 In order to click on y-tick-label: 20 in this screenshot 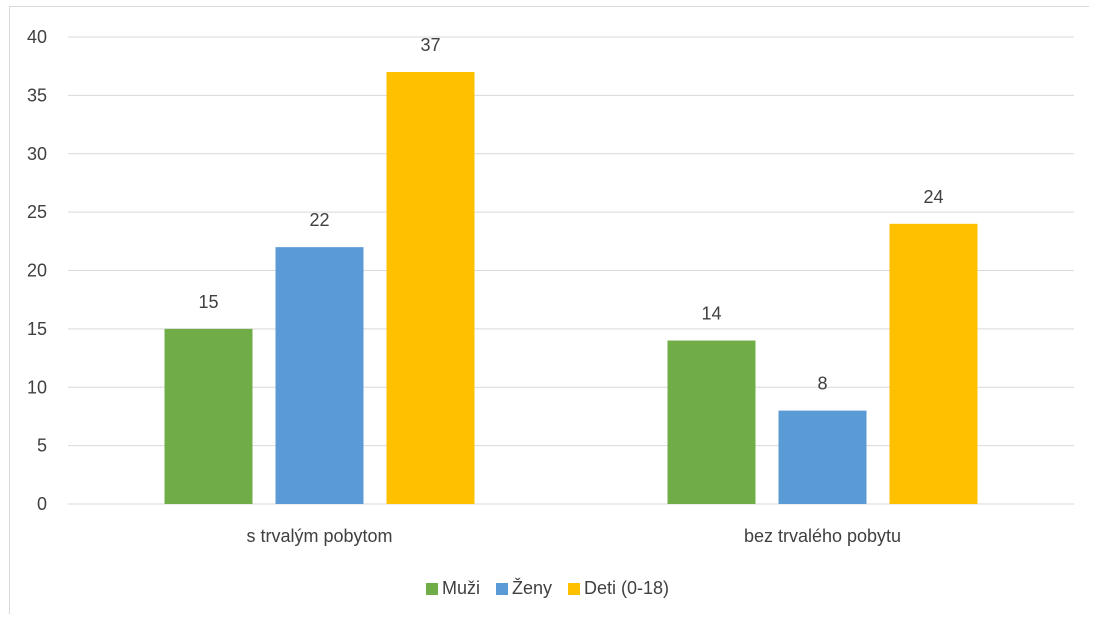, I will do `click(37, 271)`.